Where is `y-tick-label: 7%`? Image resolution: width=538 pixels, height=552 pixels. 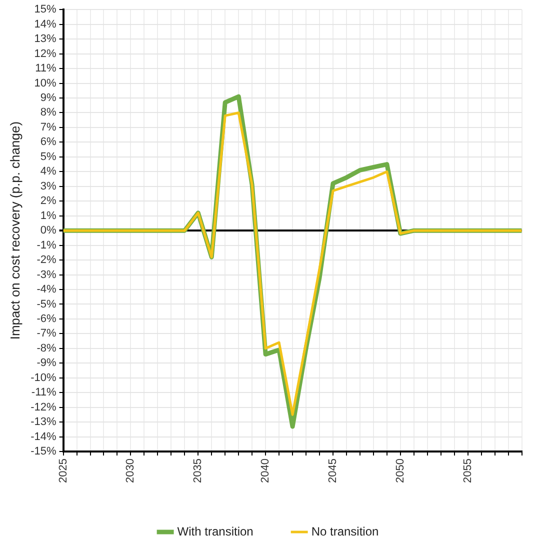
y-tick-label: 7% is located at coordinates (48, 127).